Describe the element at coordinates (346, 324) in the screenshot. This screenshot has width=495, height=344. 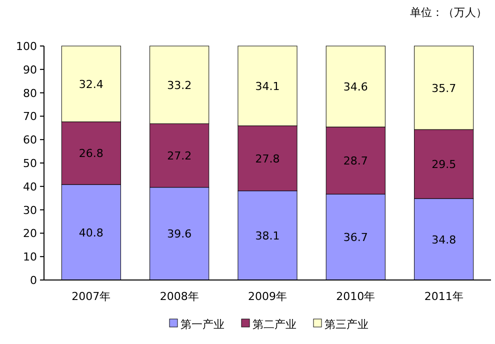
I see `legend-label: 第三产业` at that location.